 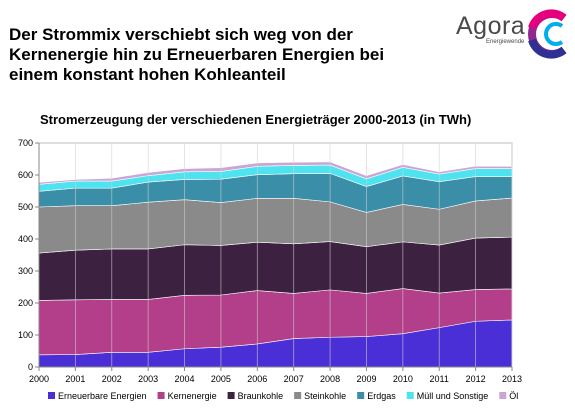 What do you see at coordinates (25, 303) in the screenshot?
I see `y-tick-label: 200` at bounding box center [25, 303].